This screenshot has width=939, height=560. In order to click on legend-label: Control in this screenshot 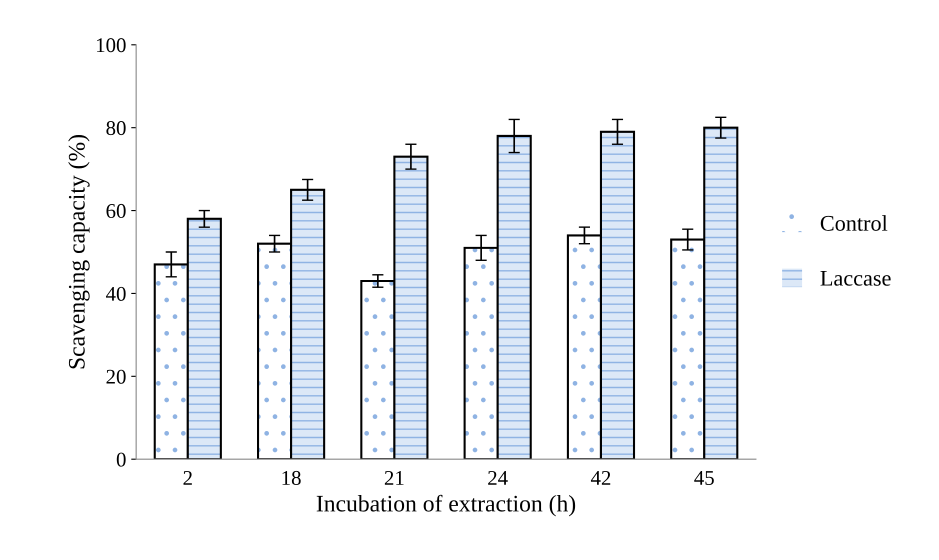, I will do `click(854, 223)`.